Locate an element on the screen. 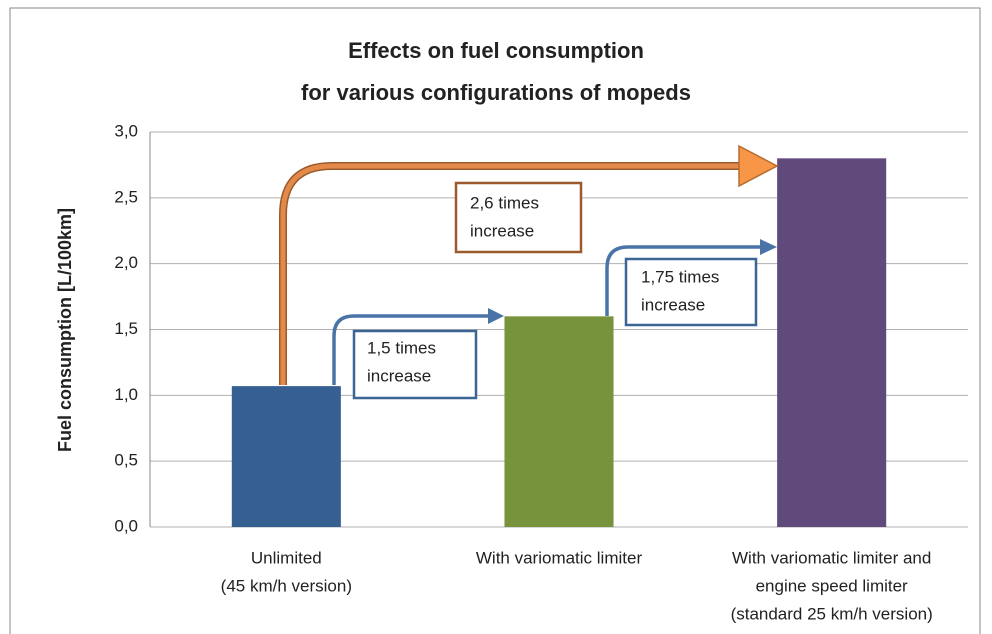 The width and height of the screenshot is (992, 634). x-tick-label: With variomatic limiter and is located at coordinates (831, 557).